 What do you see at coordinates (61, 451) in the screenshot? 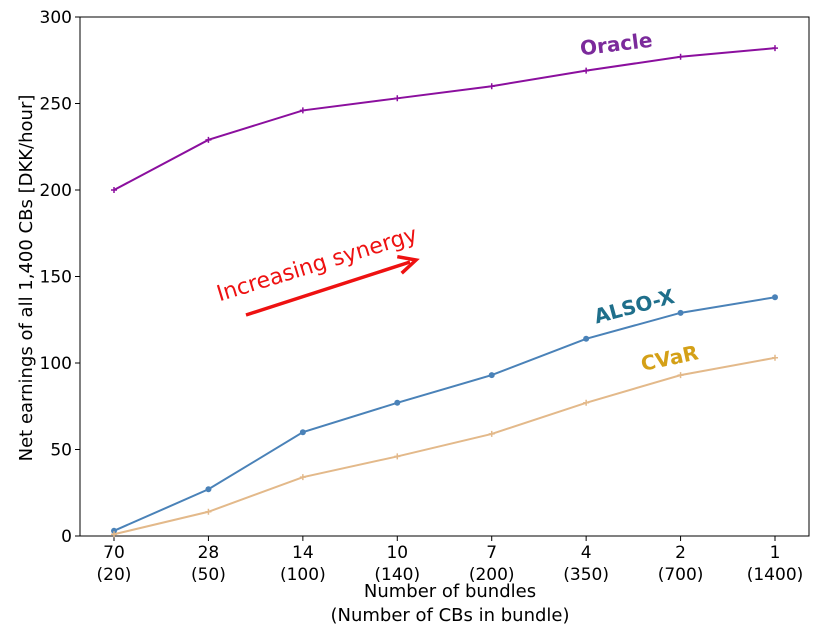
I see `y-tick-label: 50` at bounding box center [61, 451].